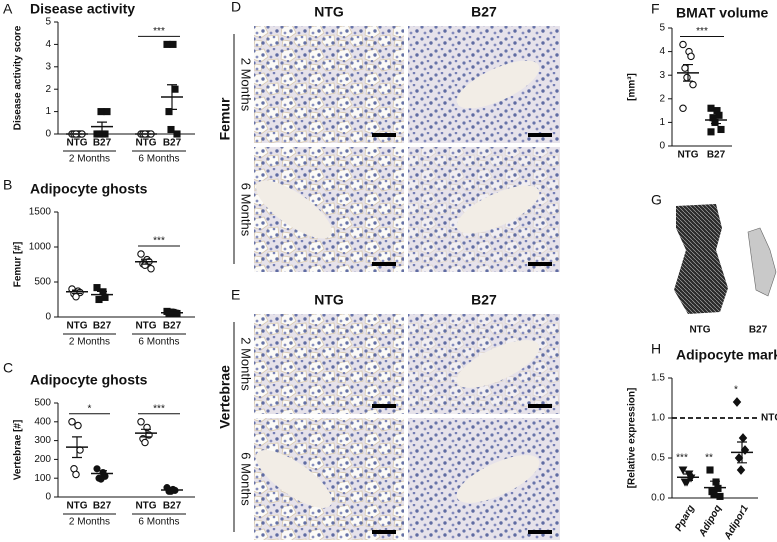  What do you see at coordinates (18, 450) in the screenshot?
I see `y-axis-label: Vertebrae [#]` at bounding box center [18, 450].